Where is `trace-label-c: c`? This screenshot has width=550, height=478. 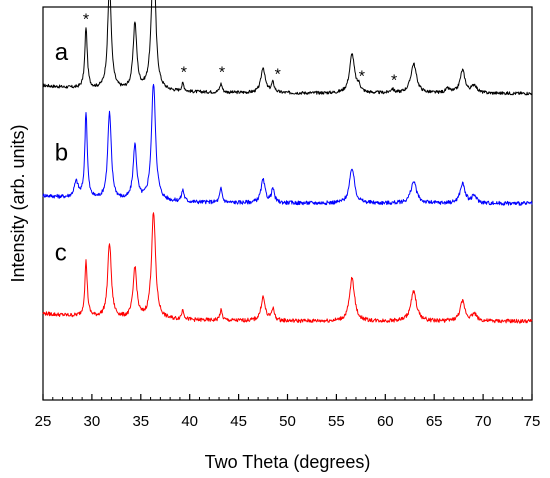 trace-label-c: c is located at coordinates (61, 252).